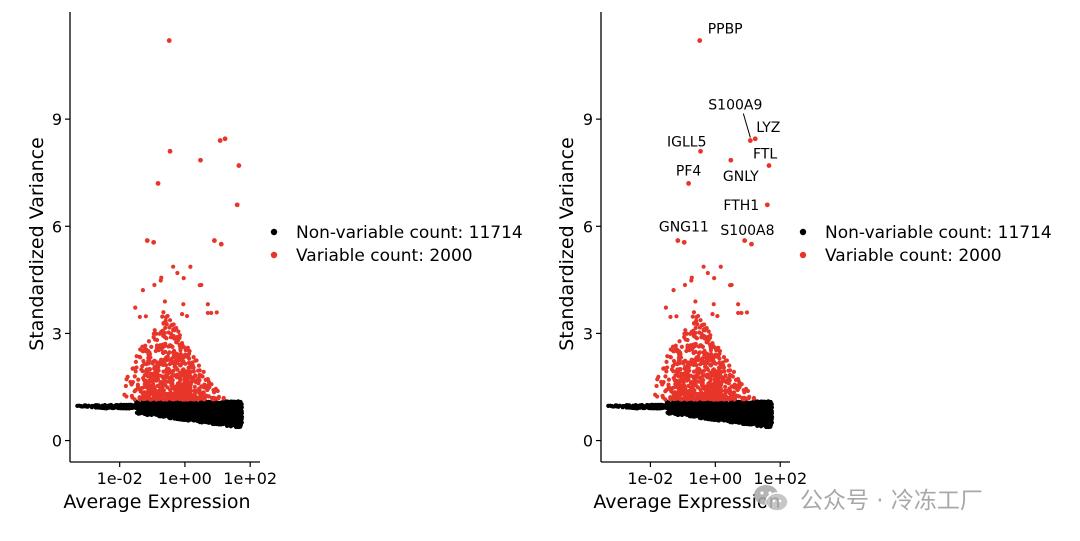  What do you see at coordinates (274, 255) in the screenshot?
I see `legend-swatch` at bounding box center [274, 255].